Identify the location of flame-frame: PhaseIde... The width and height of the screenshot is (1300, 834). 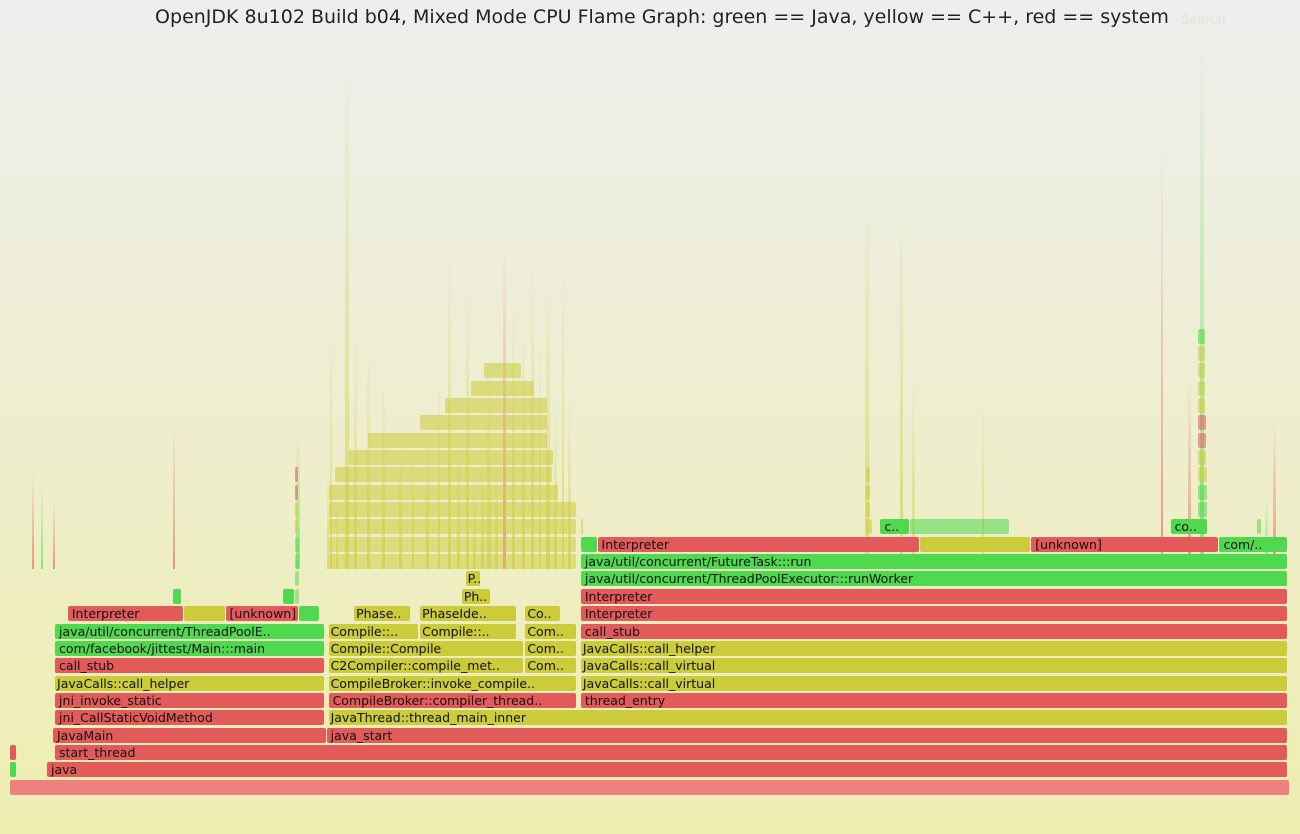
(468, 614).